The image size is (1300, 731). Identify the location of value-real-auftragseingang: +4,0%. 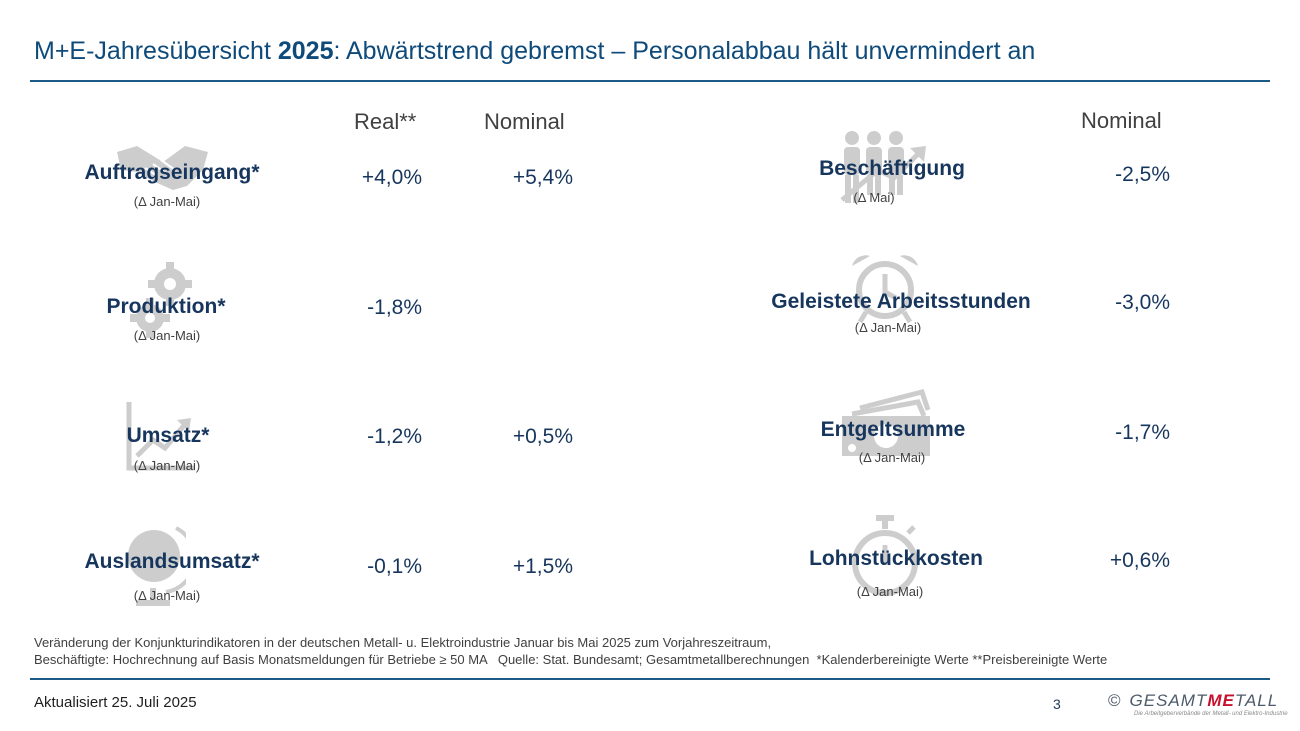
(391, 177).